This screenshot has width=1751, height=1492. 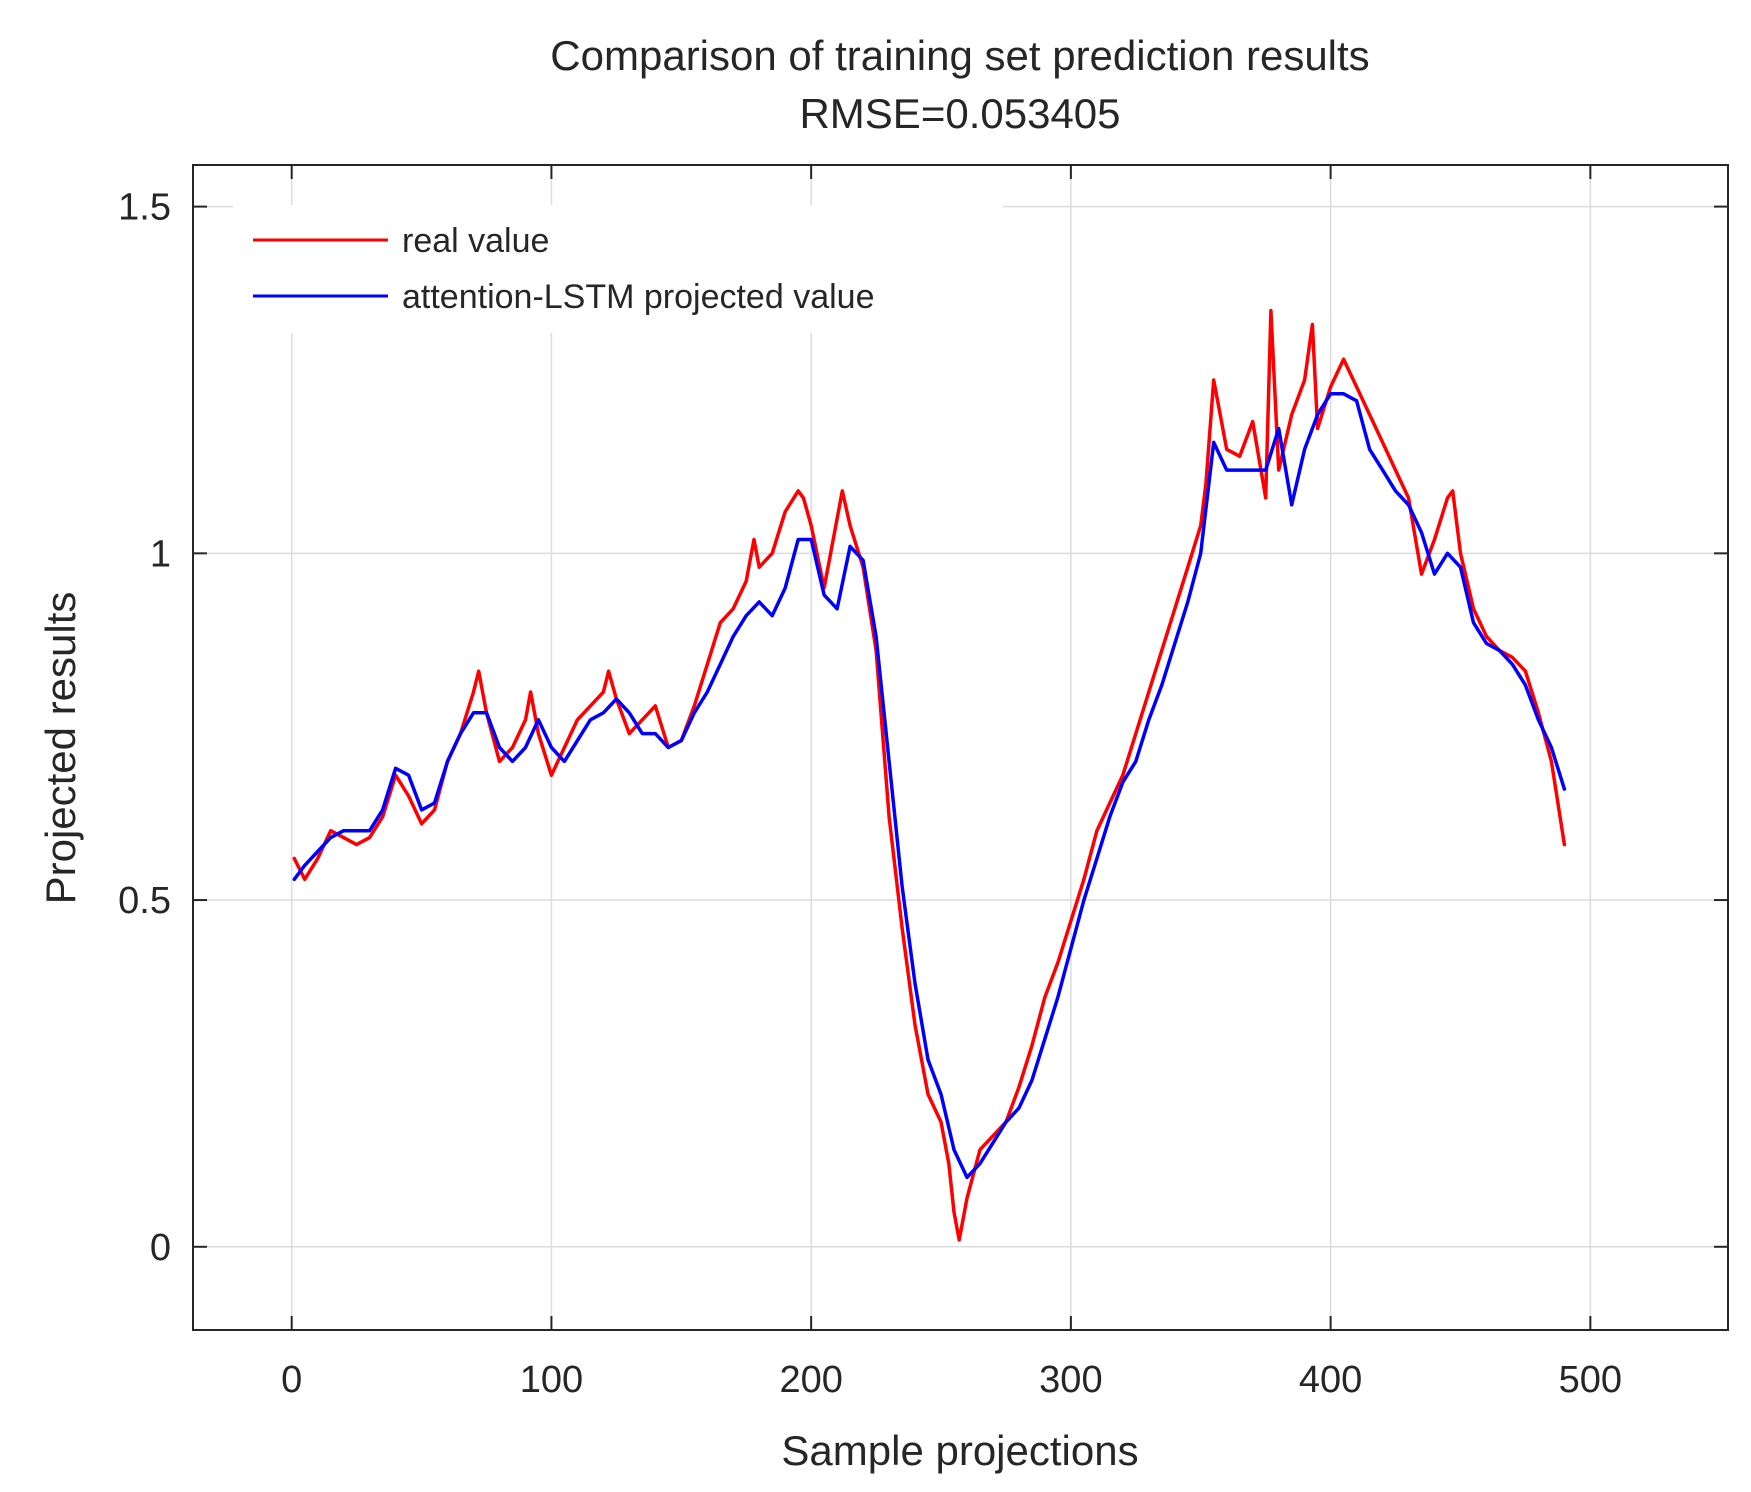 I want to click on x-axis-label: Sample projections, so click(x=959, y=1450).